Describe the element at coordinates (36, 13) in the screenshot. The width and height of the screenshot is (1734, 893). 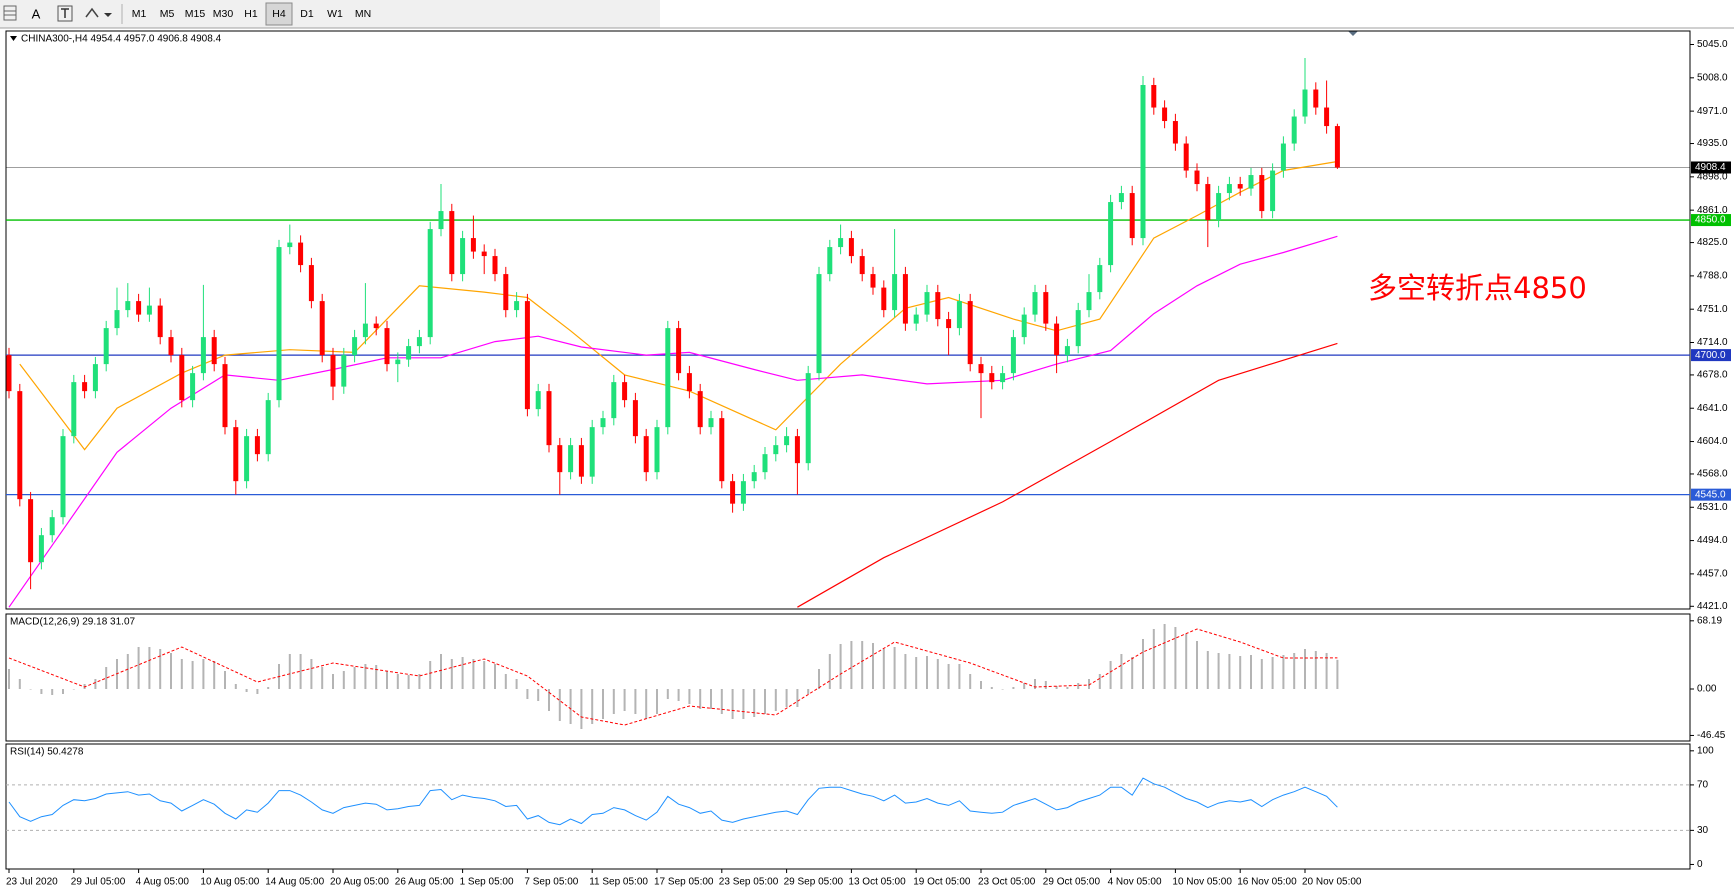
I see `font-tool: A` at that location.